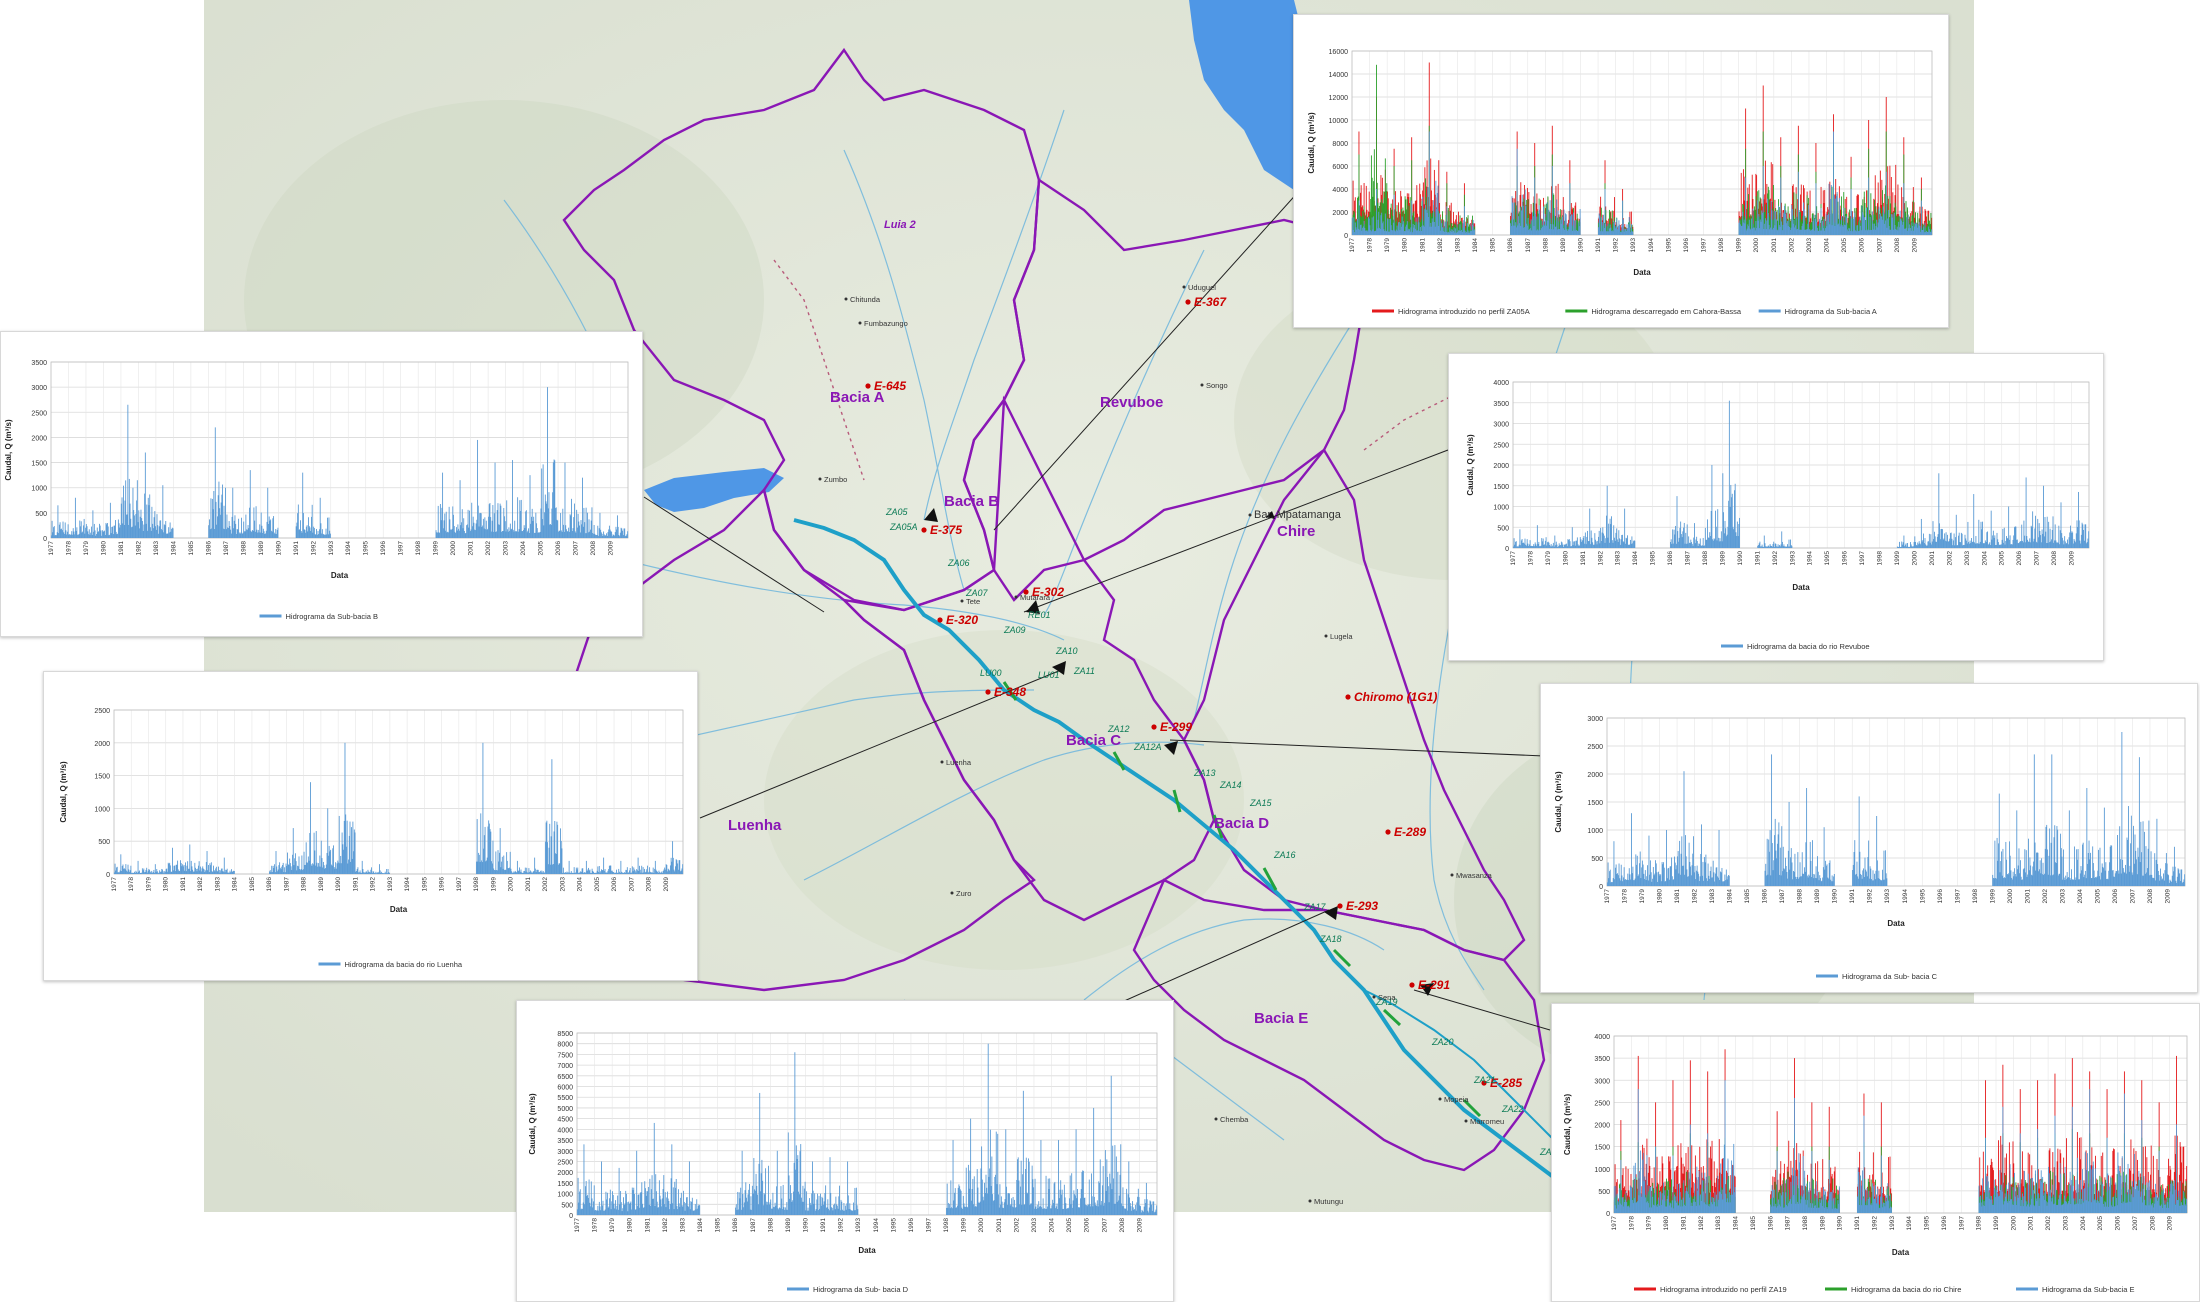  Describe the element at coordinates (313, 548) in the screenshot. I see `x-tick-label: 1992` at that location.